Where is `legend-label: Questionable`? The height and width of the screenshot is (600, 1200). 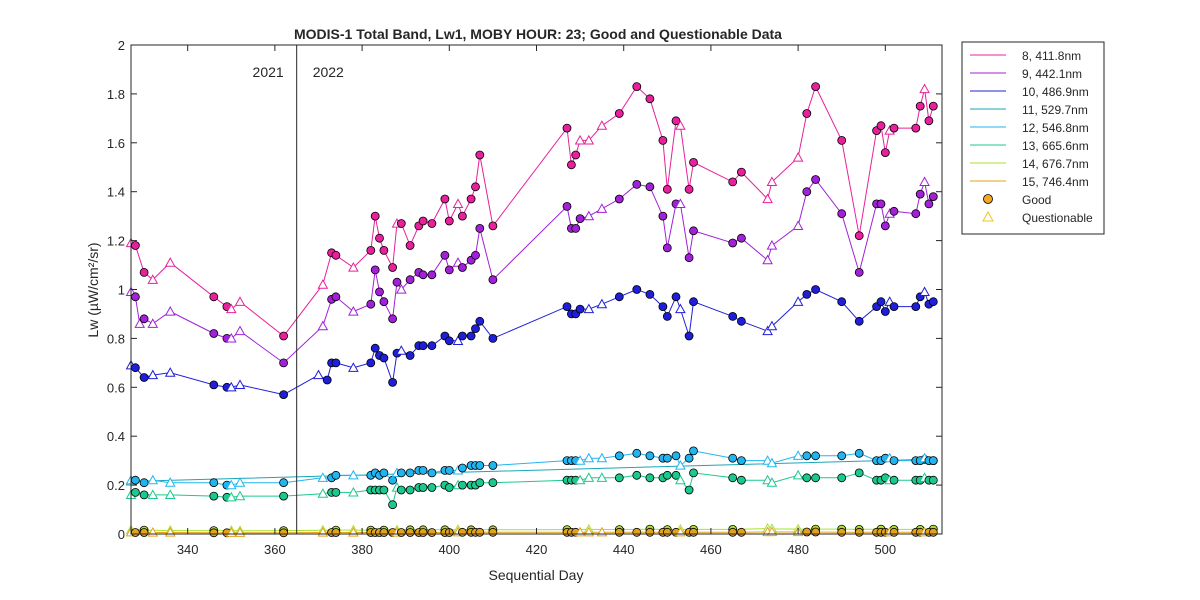
legend-label: Questionable is located at coordinates (1057, 218).